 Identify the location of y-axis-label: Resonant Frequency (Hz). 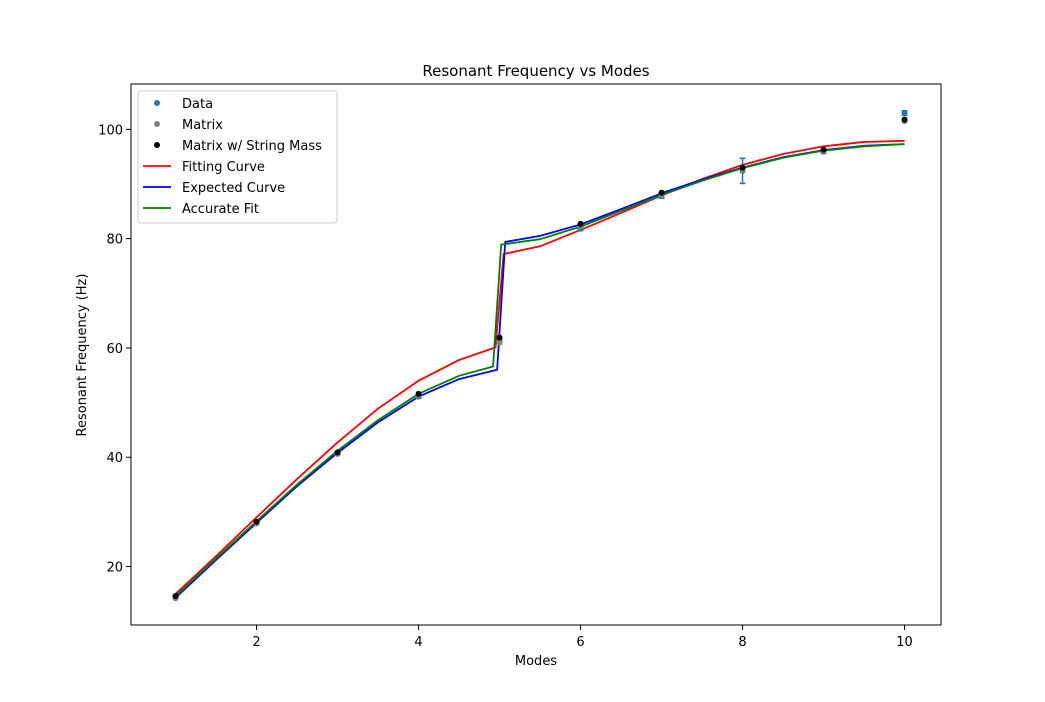
(82, 355).